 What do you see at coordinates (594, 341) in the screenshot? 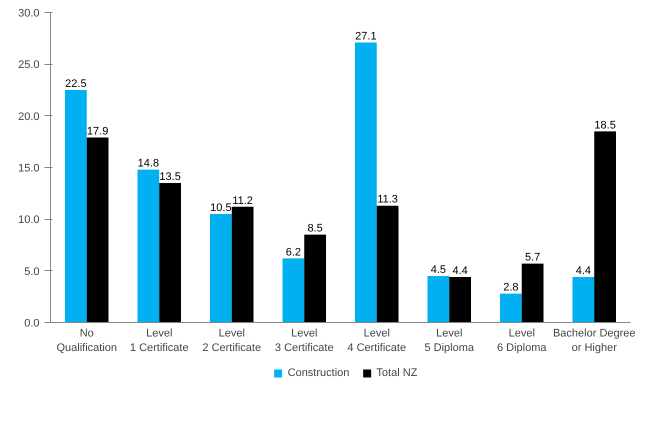
I see `x-tick-label: Bachelor Degree or Higher` at bounding box center [594, 341].